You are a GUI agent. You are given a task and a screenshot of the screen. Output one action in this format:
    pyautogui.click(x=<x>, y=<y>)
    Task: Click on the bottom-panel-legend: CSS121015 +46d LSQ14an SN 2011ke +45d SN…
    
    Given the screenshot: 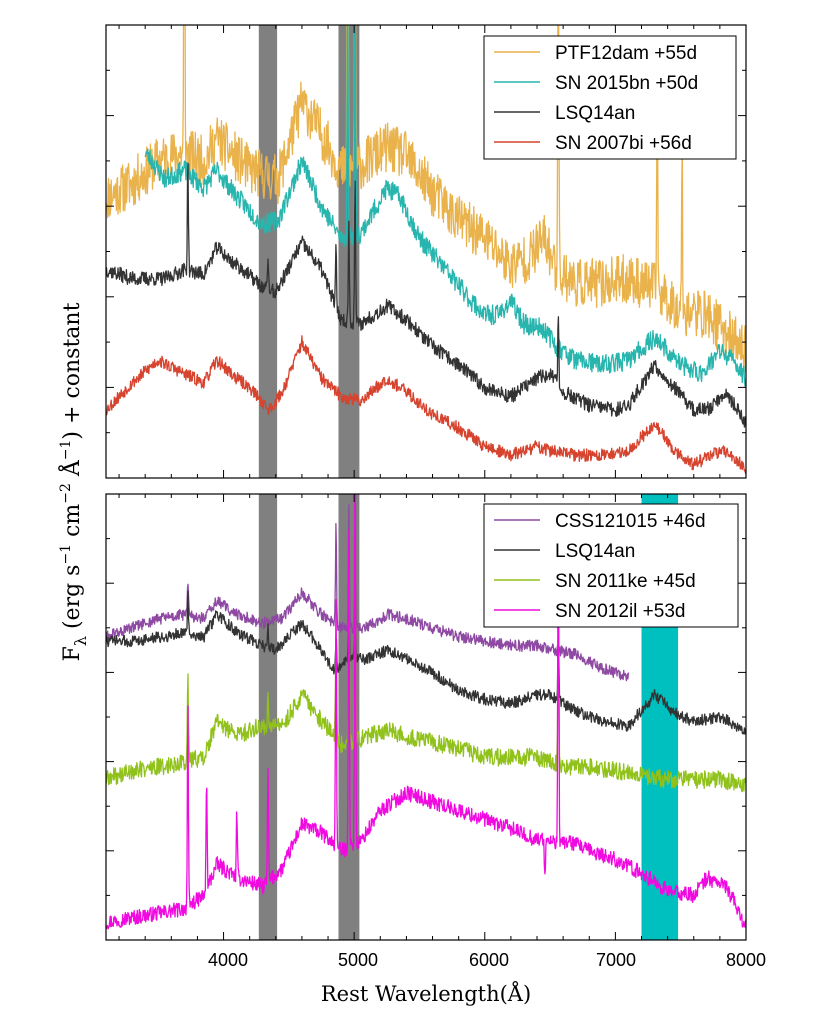 What is the action you would take?
    pyautogui.click(x=611, y=565)
    